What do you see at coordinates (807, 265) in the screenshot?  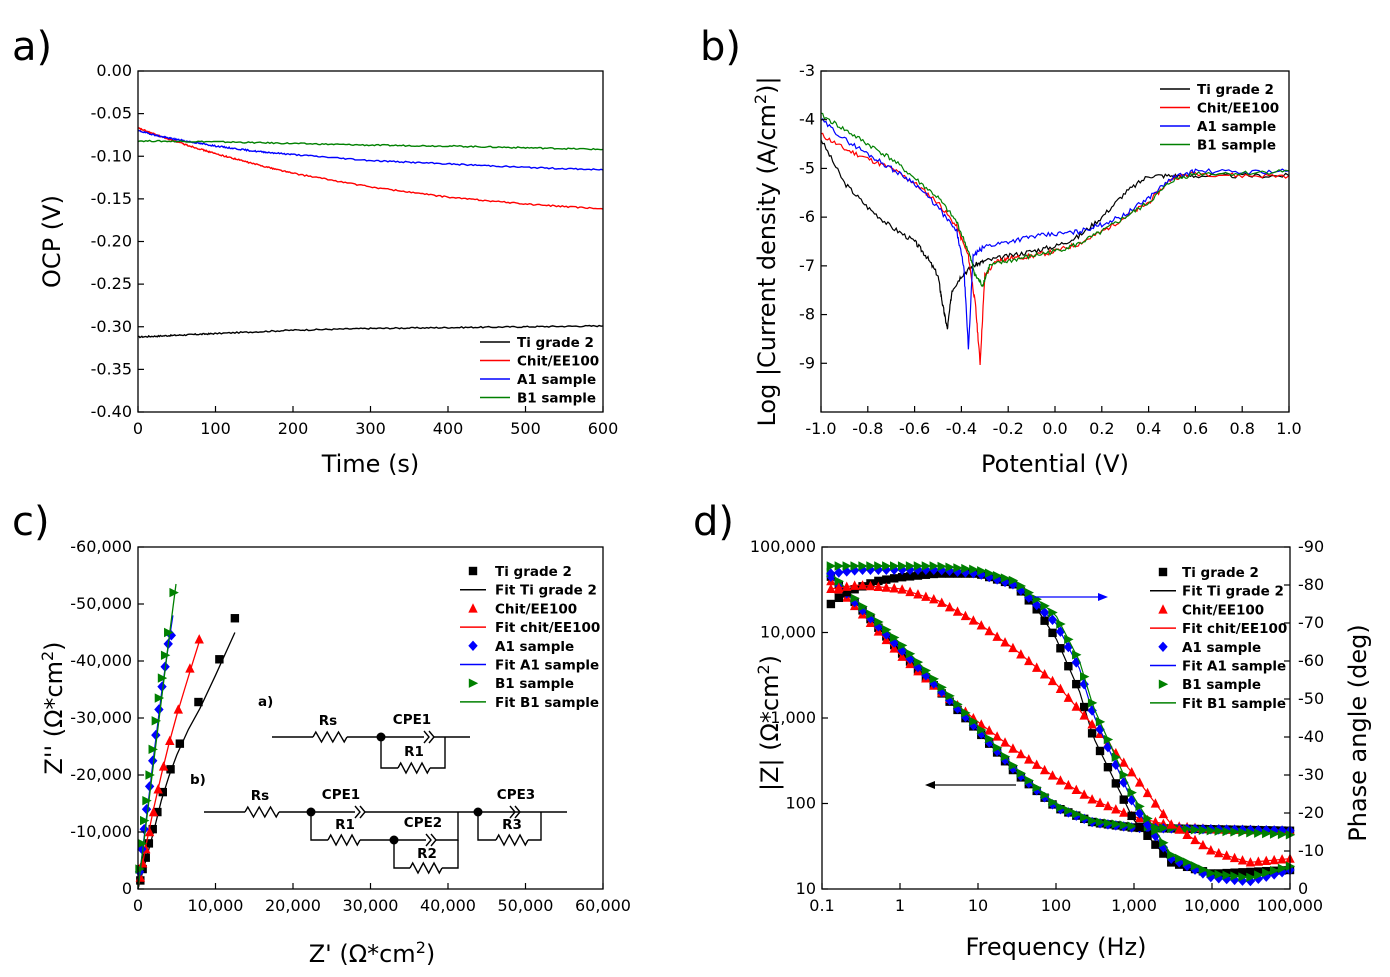 I see `y-tick-b-4-label: -7` at bounding box center [807, 265].